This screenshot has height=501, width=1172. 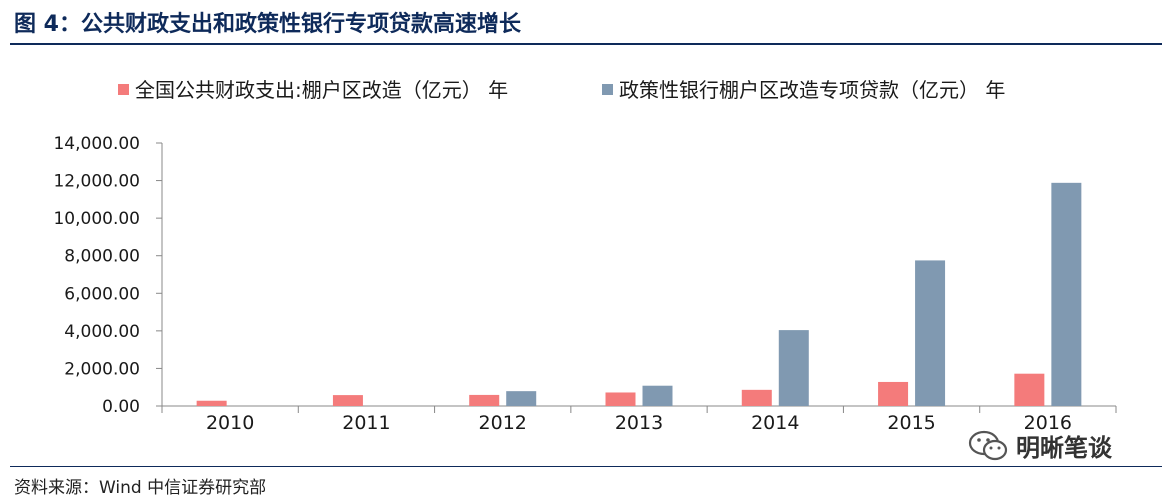 I want to click on bar-series2-2015, so click(x=930, y=333).